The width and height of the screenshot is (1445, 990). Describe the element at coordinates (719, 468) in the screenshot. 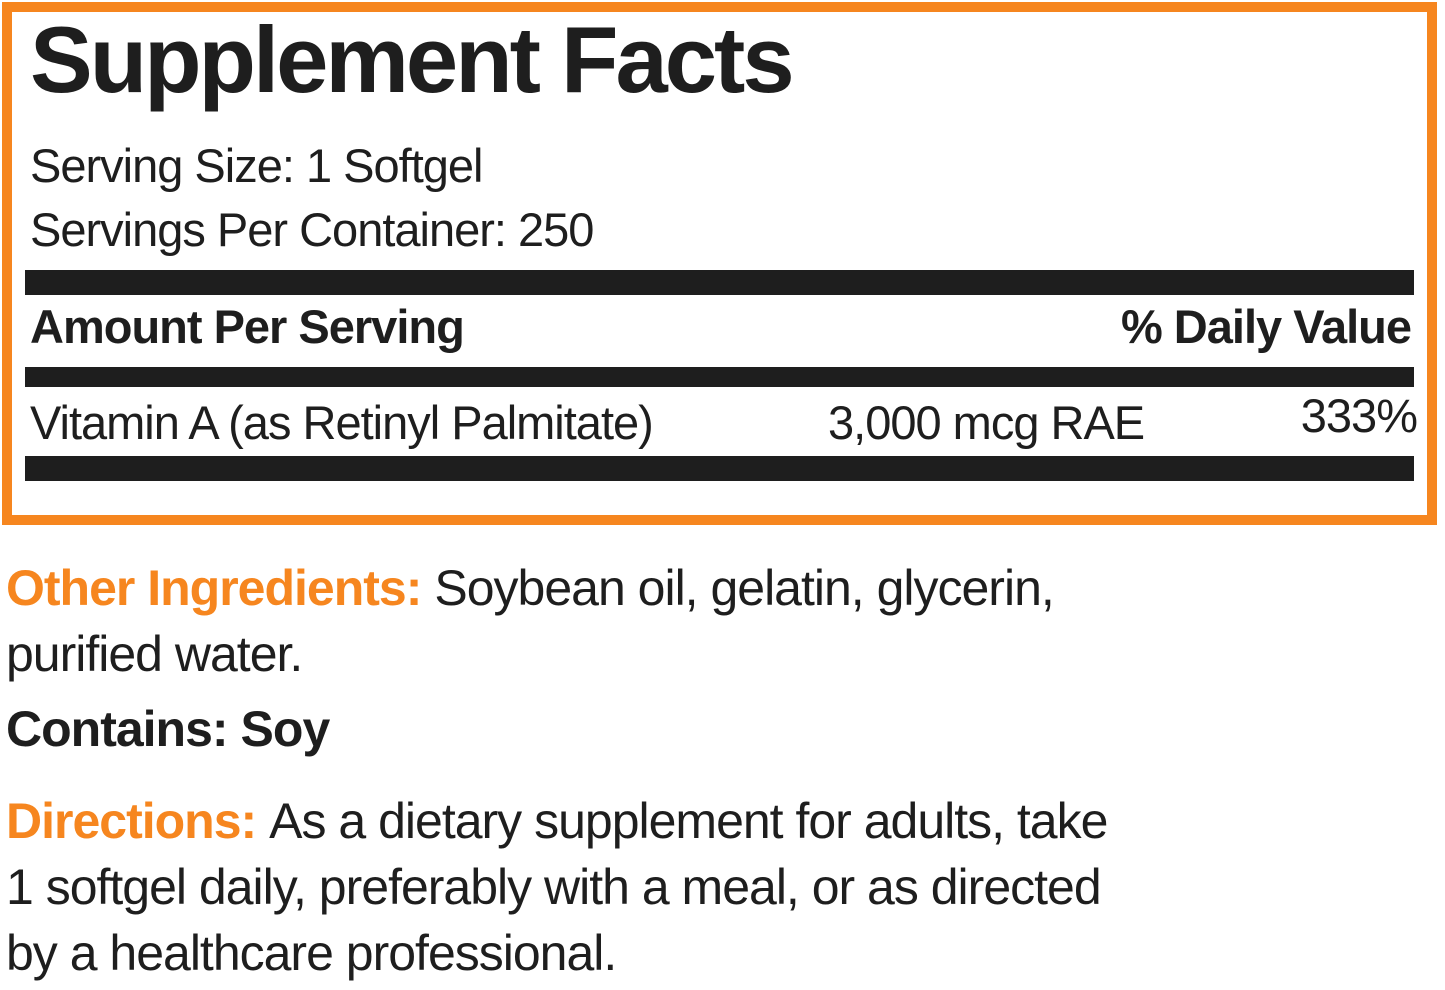

I see `divider-bar-bottom` at that location.